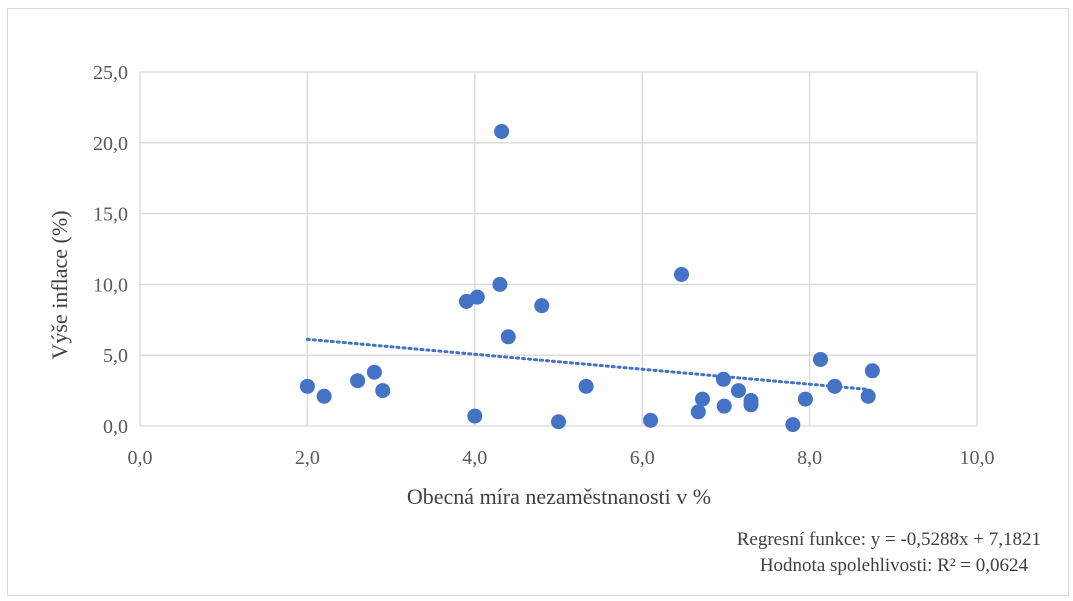 This screenshot has width=1073, height=601. What do you see at coordinates (474, 458) in the screenshot?
I see `x-tick-label: 4,0` at bounding box center [474, 458].